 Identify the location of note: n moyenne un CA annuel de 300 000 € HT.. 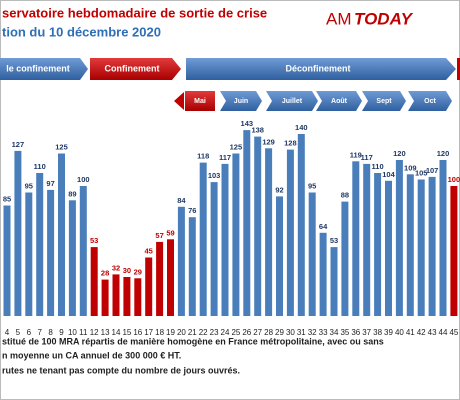
(91, 355).